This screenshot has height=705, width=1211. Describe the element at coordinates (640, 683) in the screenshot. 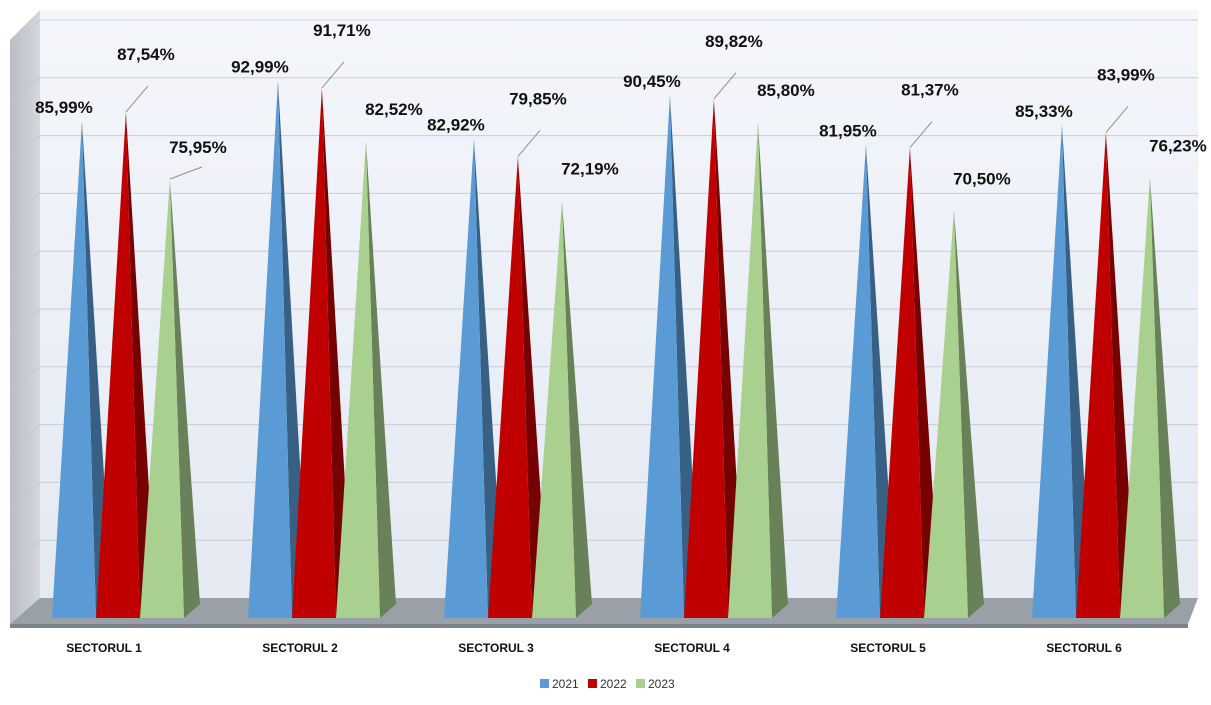

I see `legend-swatch-2023` at that location.